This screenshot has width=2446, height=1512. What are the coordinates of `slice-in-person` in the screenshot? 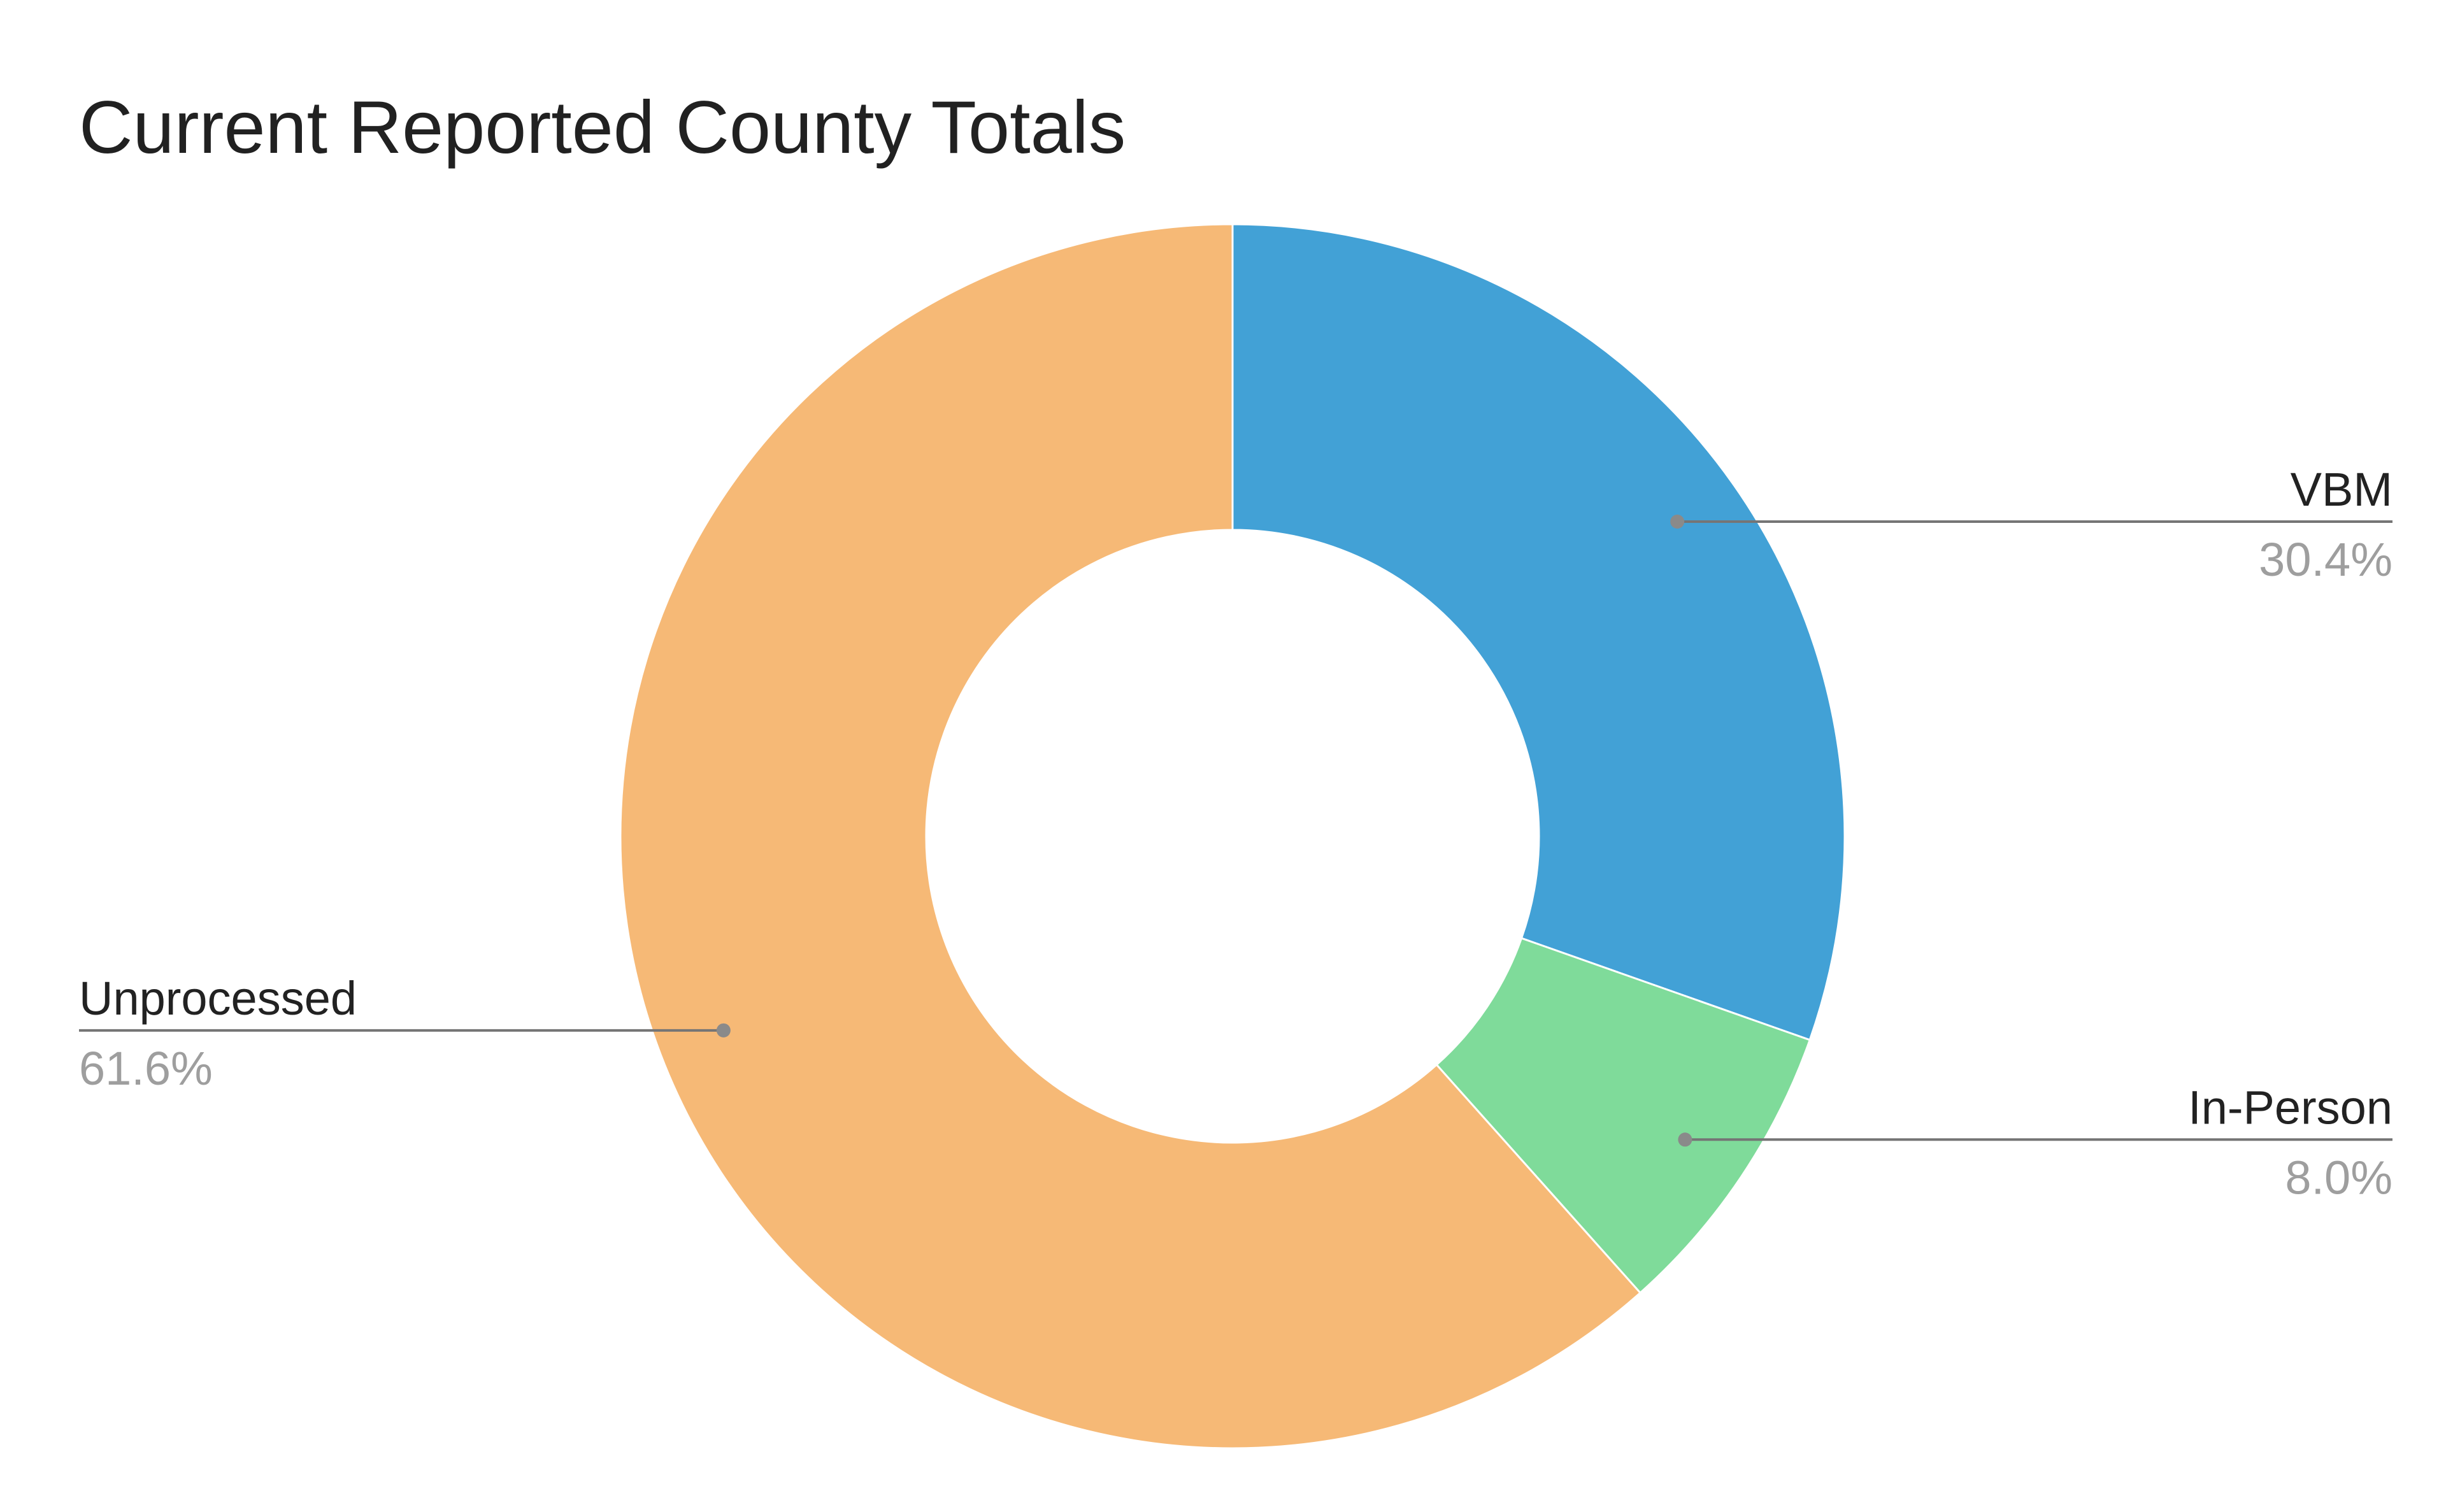 It's located at (1623, 1115).